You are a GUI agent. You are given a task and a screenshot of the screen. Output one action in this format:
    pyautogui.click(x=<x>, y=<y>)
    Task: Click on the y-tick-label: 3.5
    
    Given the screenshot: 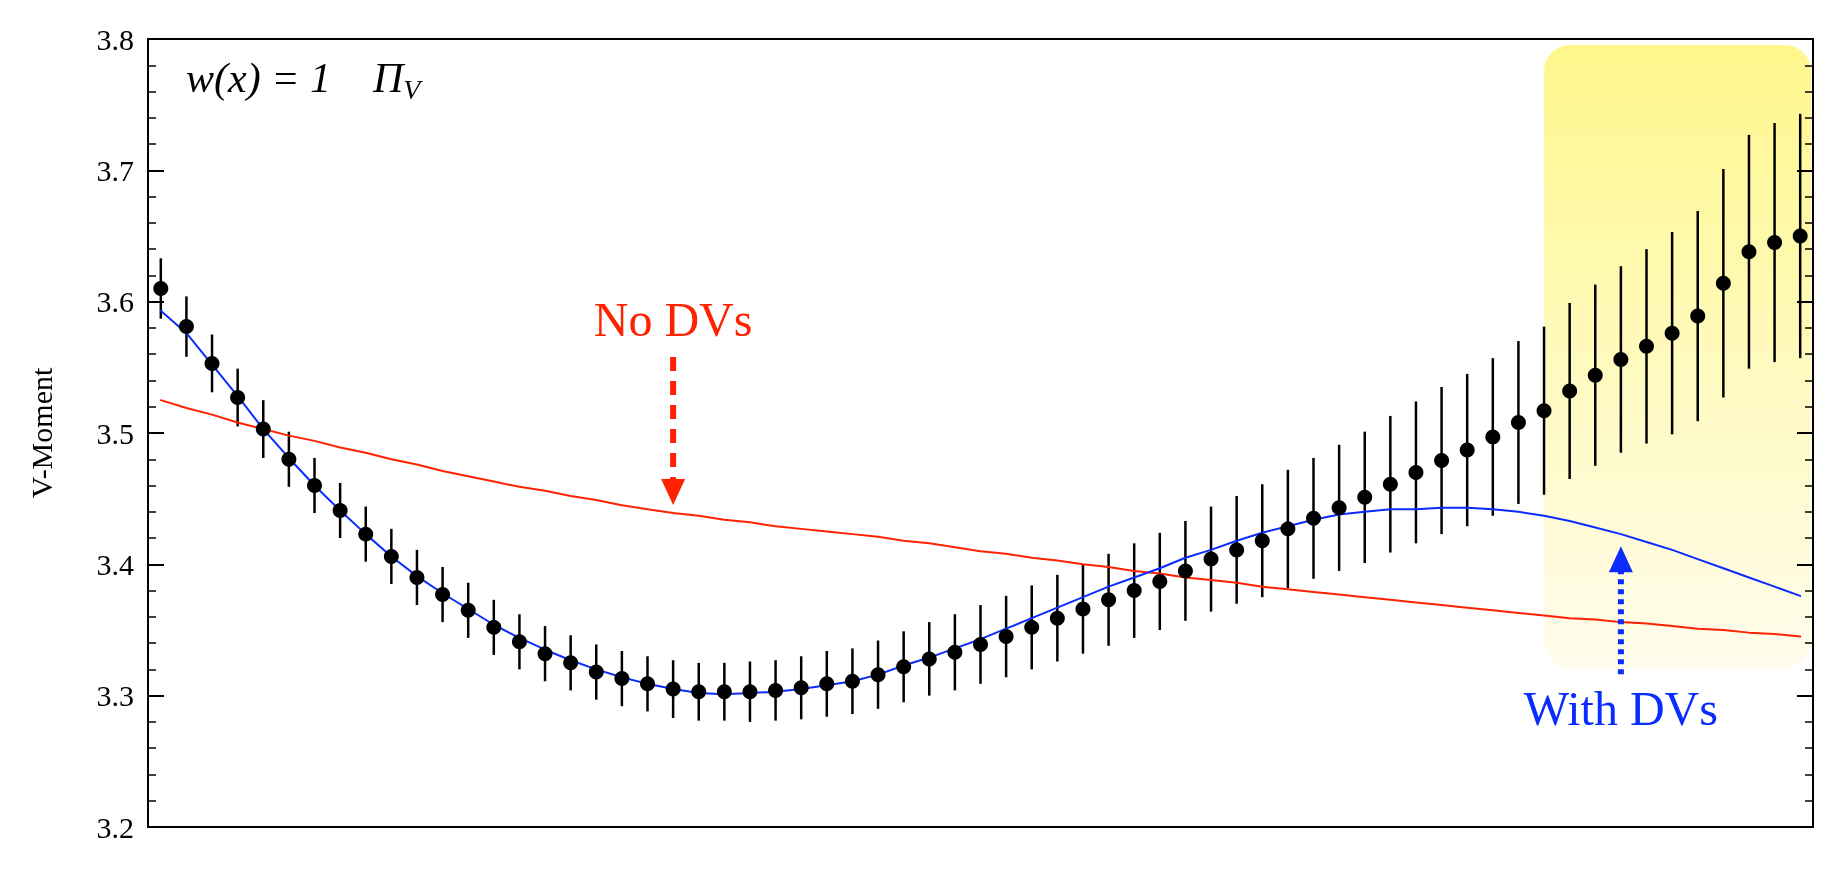 What is the action you would take?
    pyautogui.click(x=115, y=433)
    